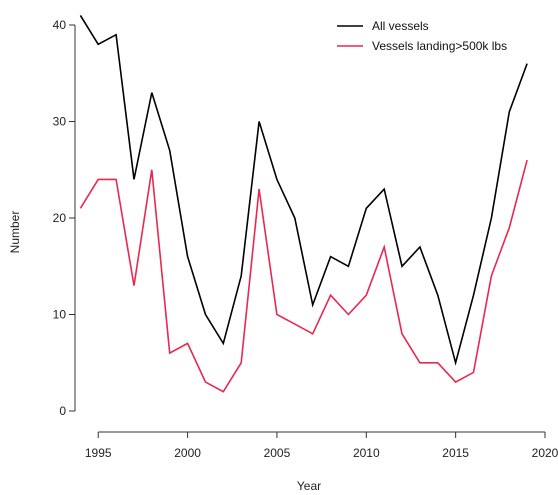  Describe the element at coordinates (62, 411) in the screenshot. I see `y-tick-label: 0` at that location.